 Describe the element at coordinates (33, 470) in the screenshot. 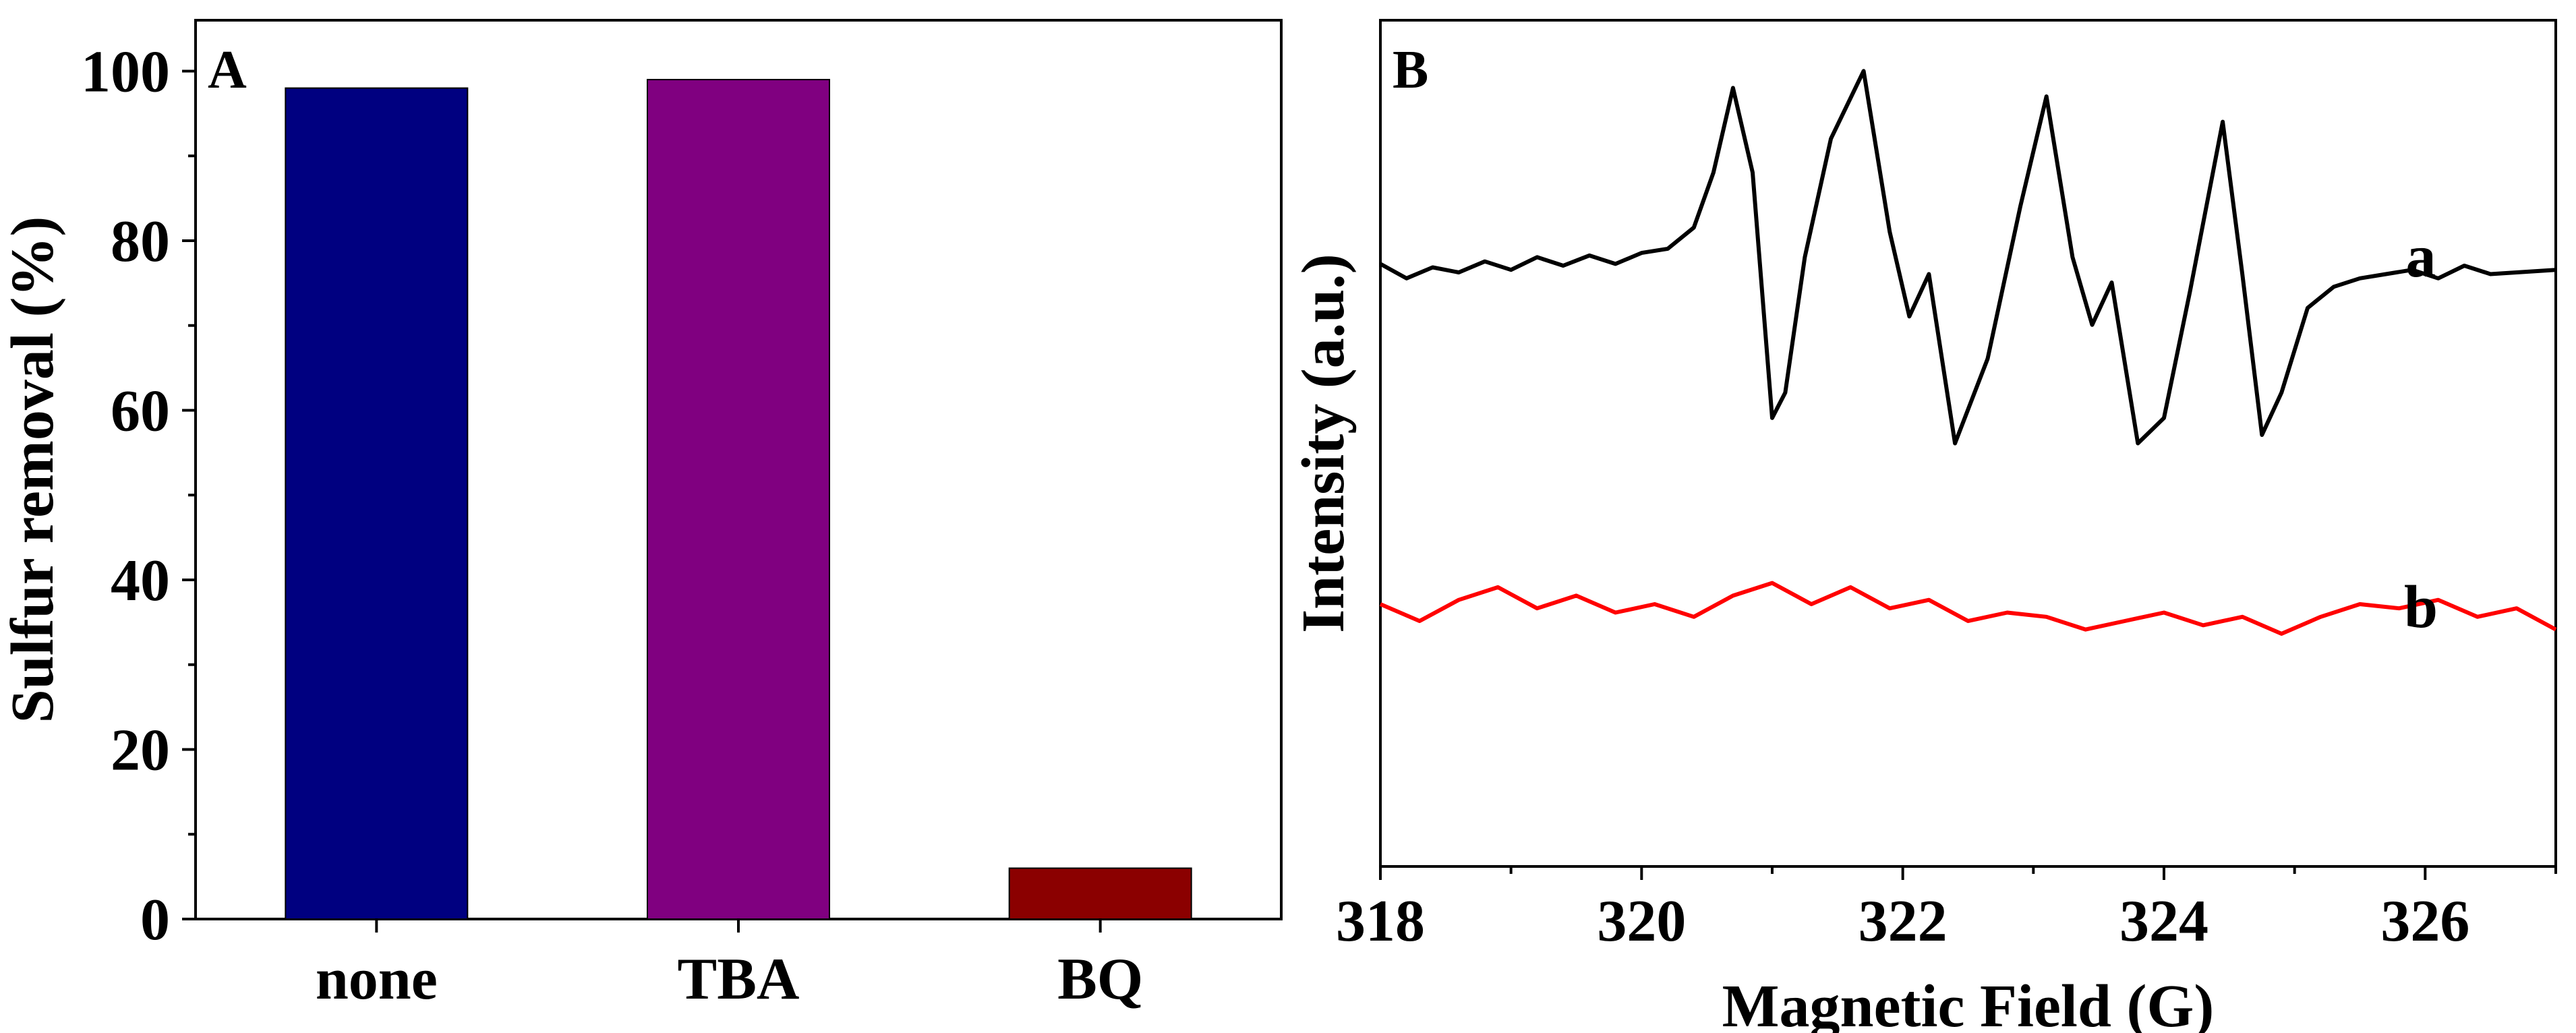

I see `y-axis-title: Sulfur removal (%)` at that location.